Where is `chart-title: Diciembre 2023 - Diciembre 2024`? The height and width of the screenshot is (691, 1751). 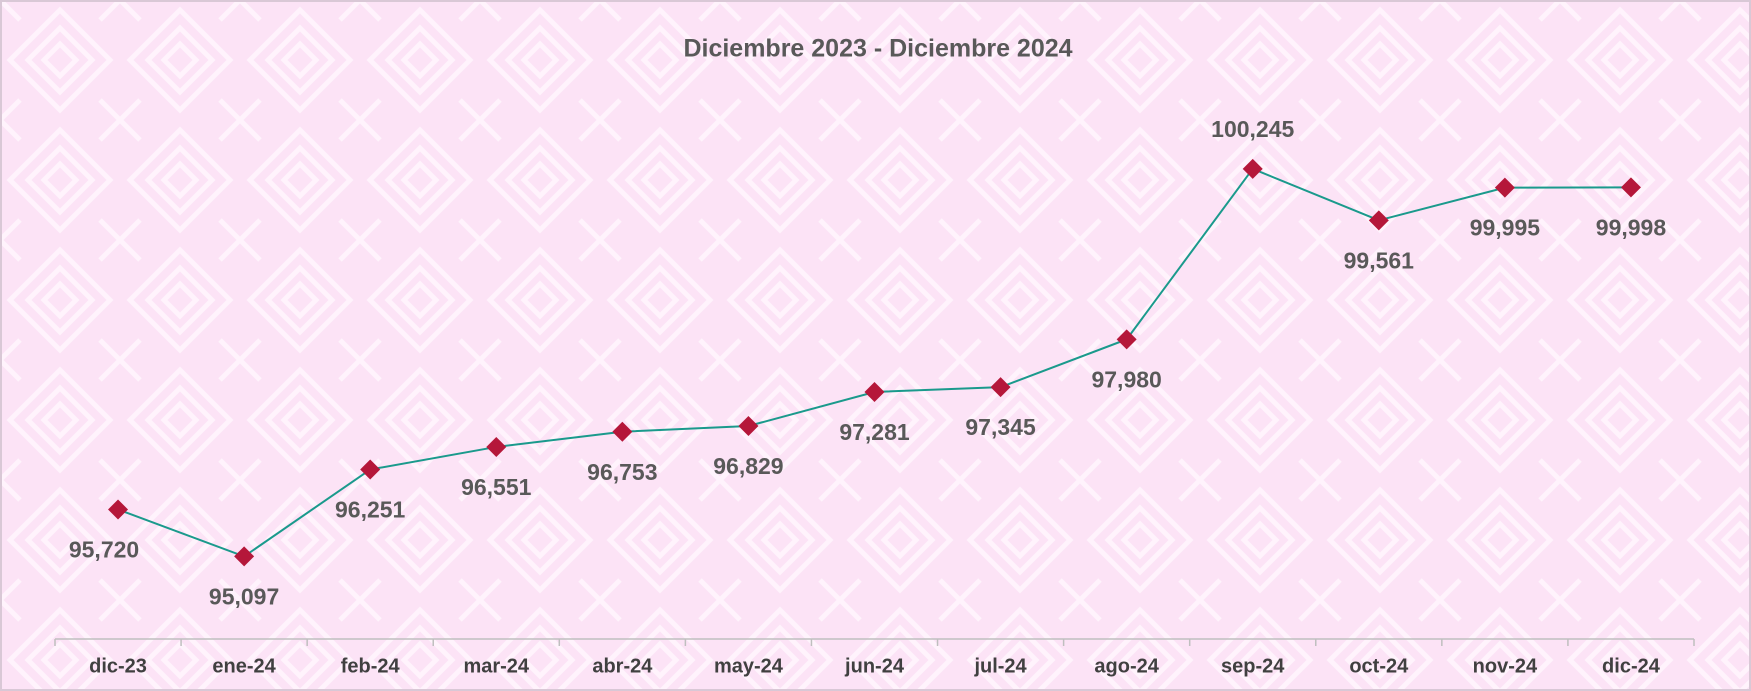 chart-title: Diciembre 2023 - Diciembre 2024 is located at coordinates (877, 49).